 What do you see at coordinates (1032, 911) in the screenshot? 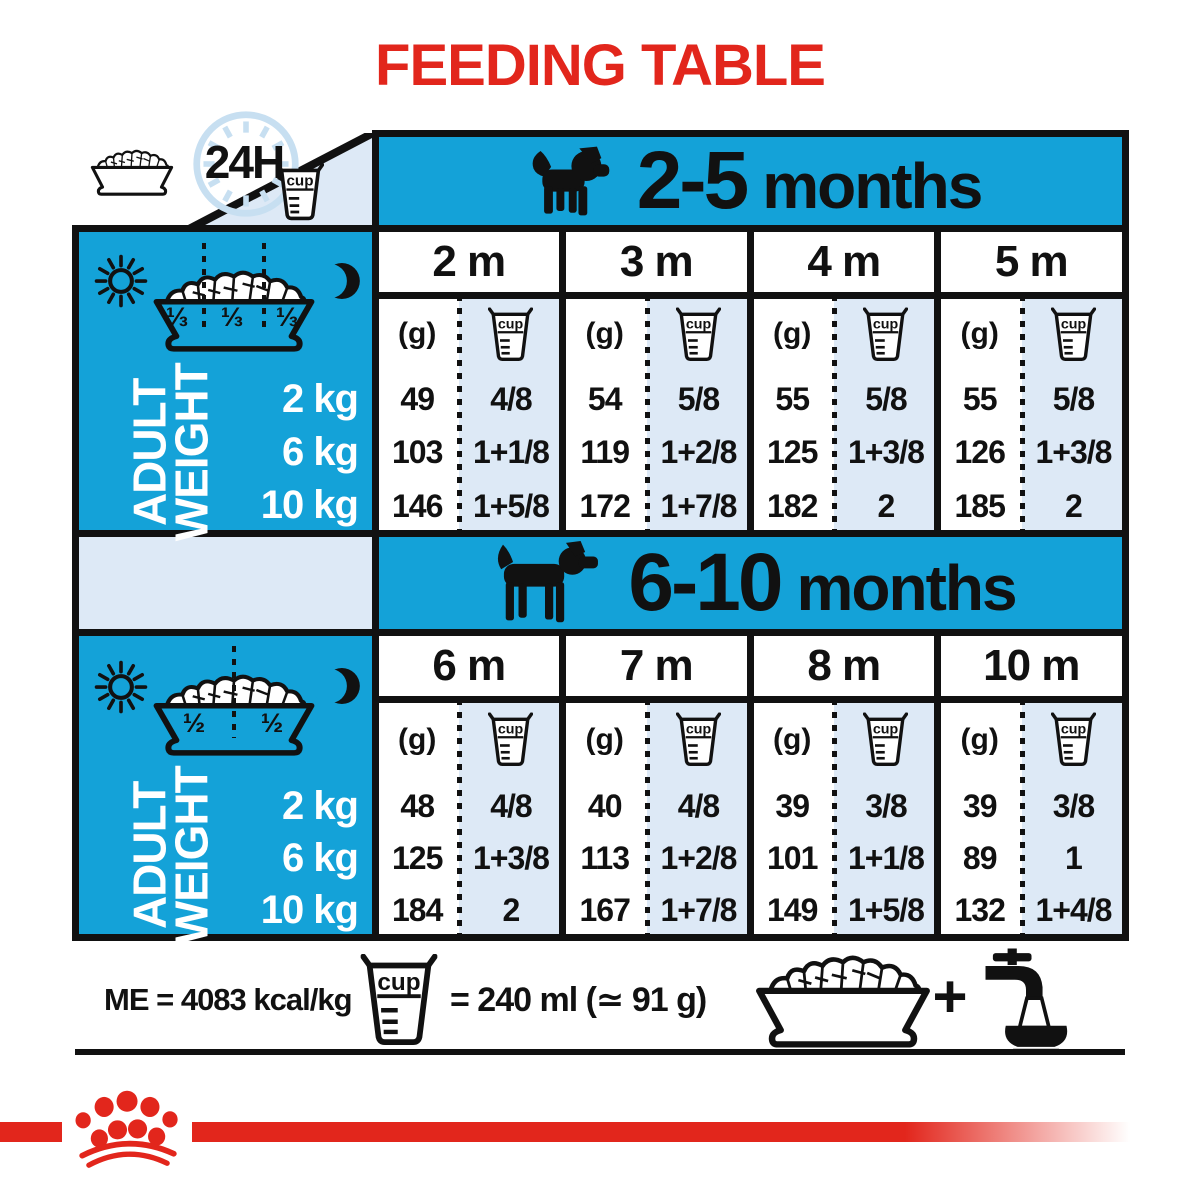
I see `table-cell: 132 1+4/8` at bounding box center [1032, 911].